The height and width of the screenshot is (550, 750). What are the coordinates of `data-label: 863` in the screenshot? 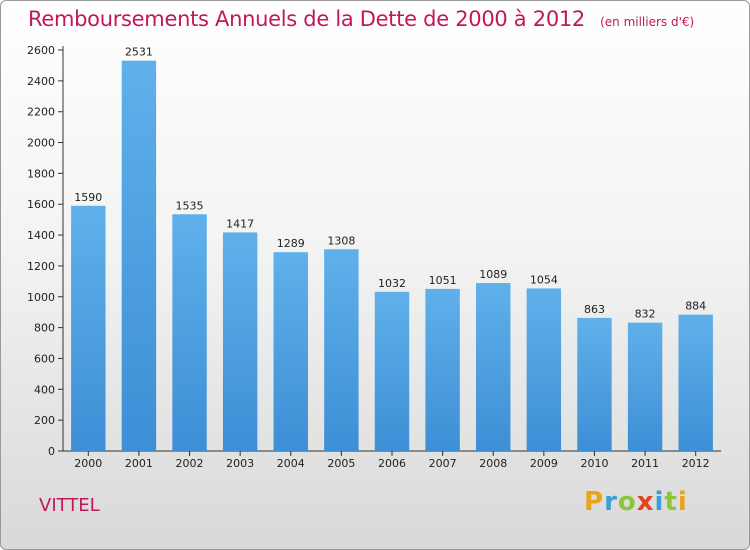 It's located at (594, 309).